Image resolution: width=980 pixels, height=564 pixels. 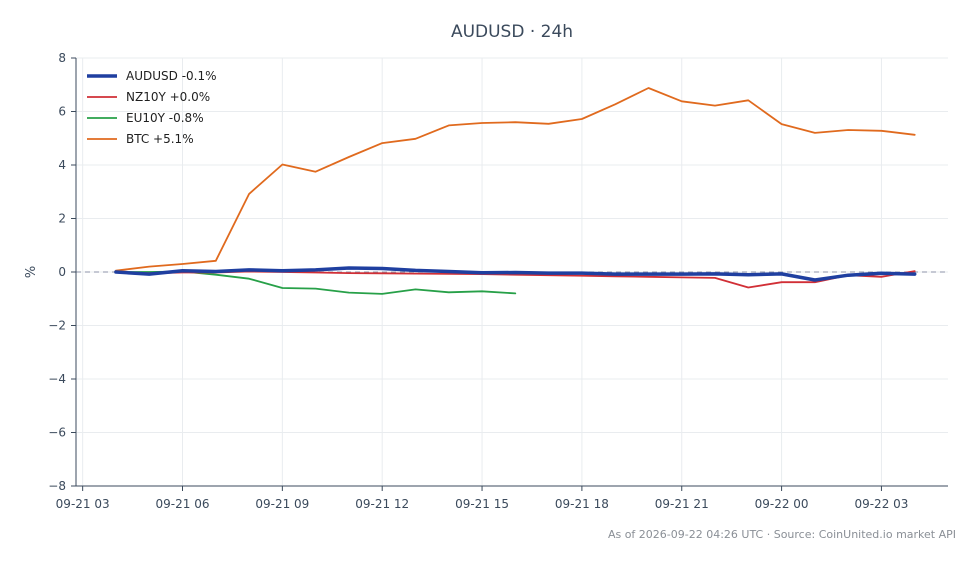 I want to click on legend-label: NZ10Y +0.0%, so click(x=168, y=97).